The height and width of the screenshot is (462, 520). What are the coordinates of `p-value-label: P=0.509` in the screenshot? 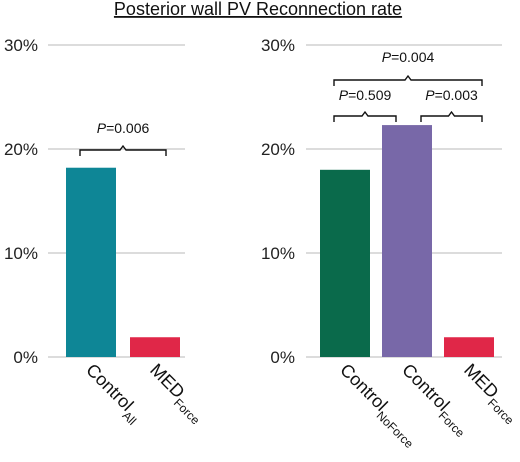 It's located at (365, 95).